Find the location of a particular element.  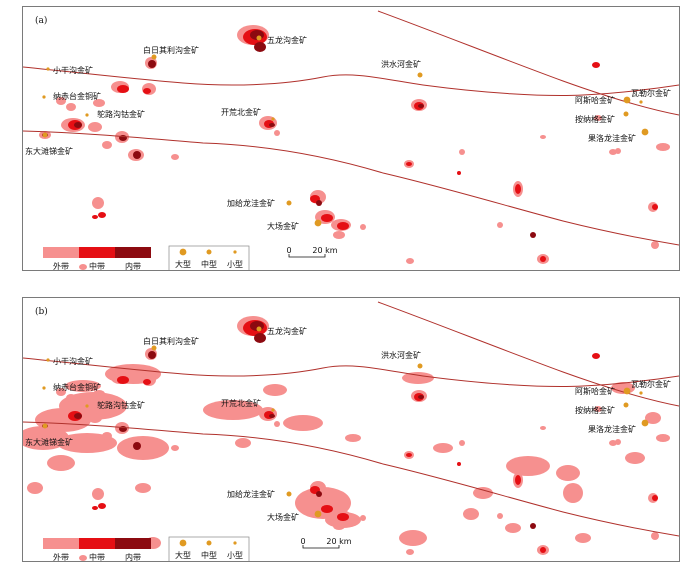

deposit-label: 东大滩锑金矿 is located at coordinates (49, 442).